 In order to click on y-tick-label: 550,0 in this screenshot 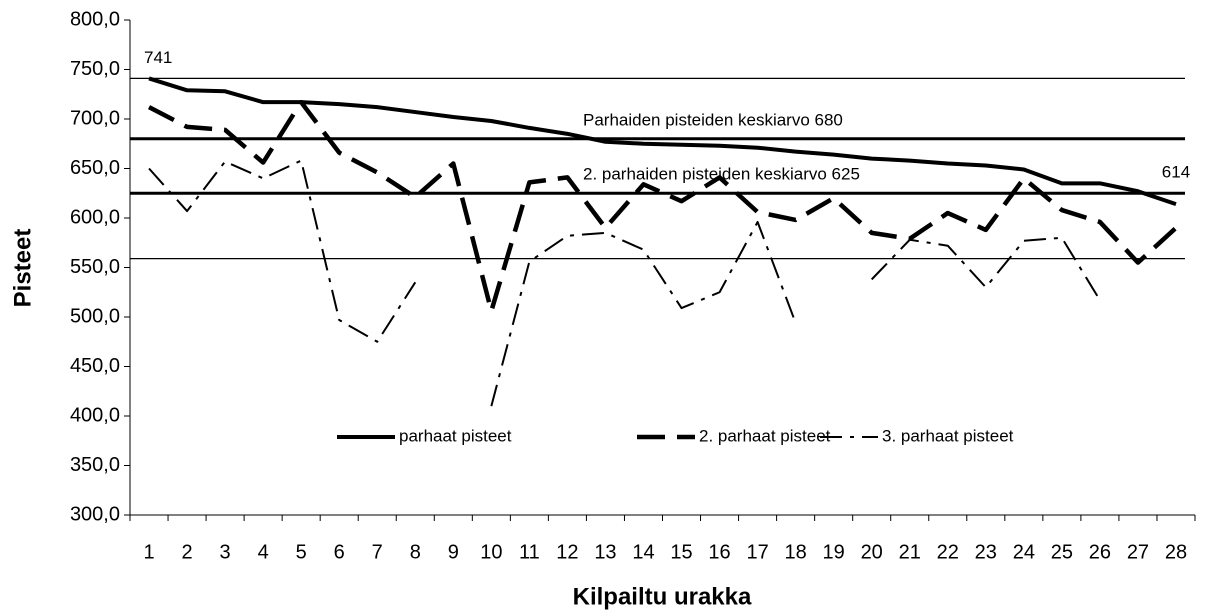, I will do `click(95, 267)`.